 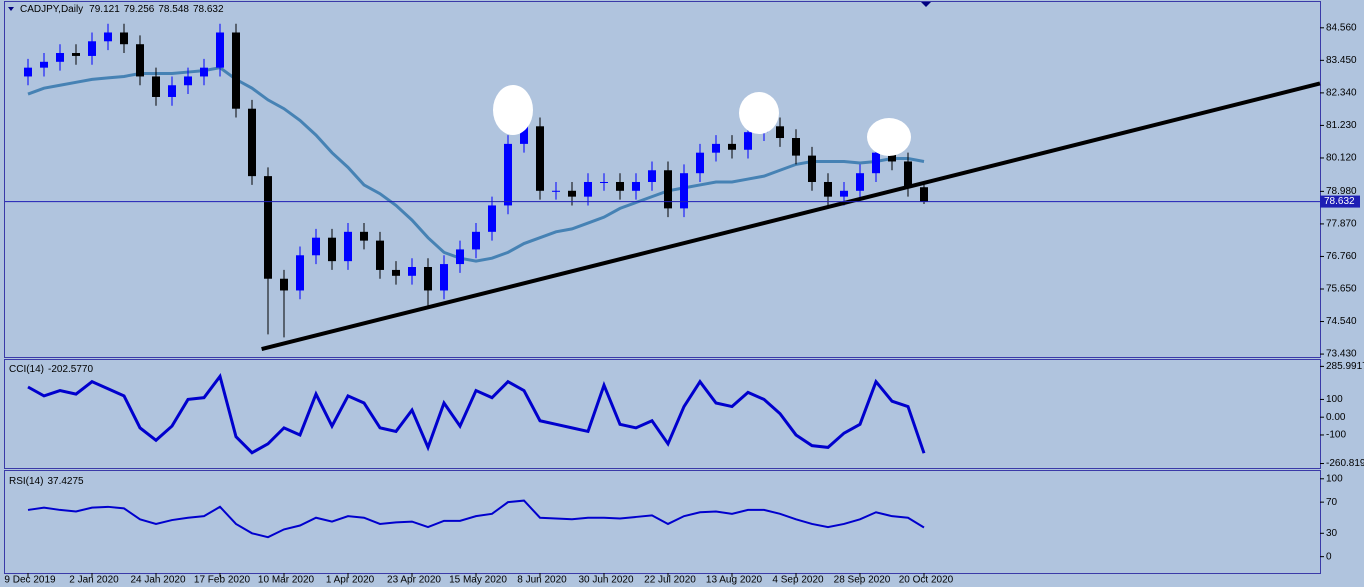 What do you see at coordinates (1341, 289) in the screenshot?
I see `y-tick-label: 75.650` at bounding box center [1341, 289].